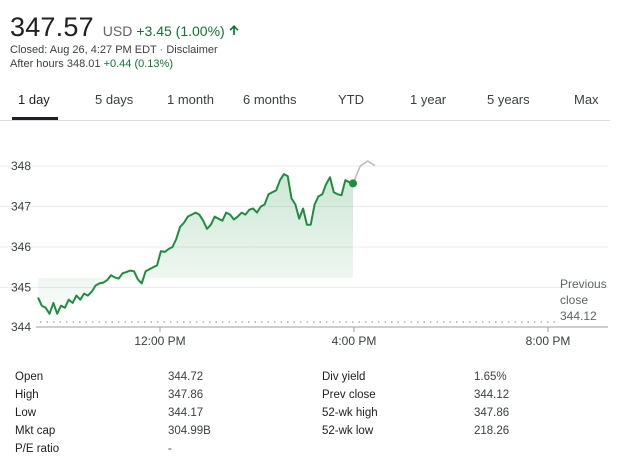 The image size is (620, 465). I want to click on price-header: 347.57 USD +3.45 (1.00%), so click(125, 27).